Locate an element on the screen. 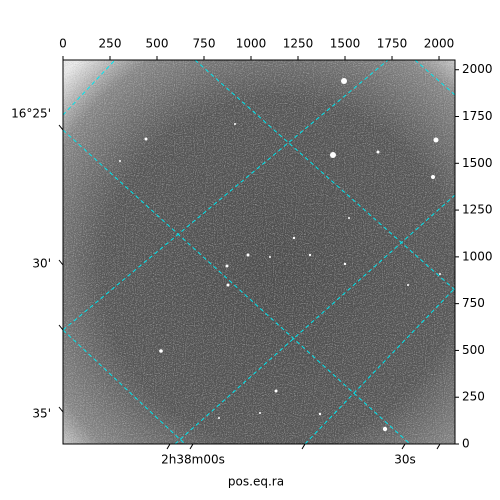 This screenshot has width=500, height=500. x-tick-label: 1000 is located at coordinates (251, 44).